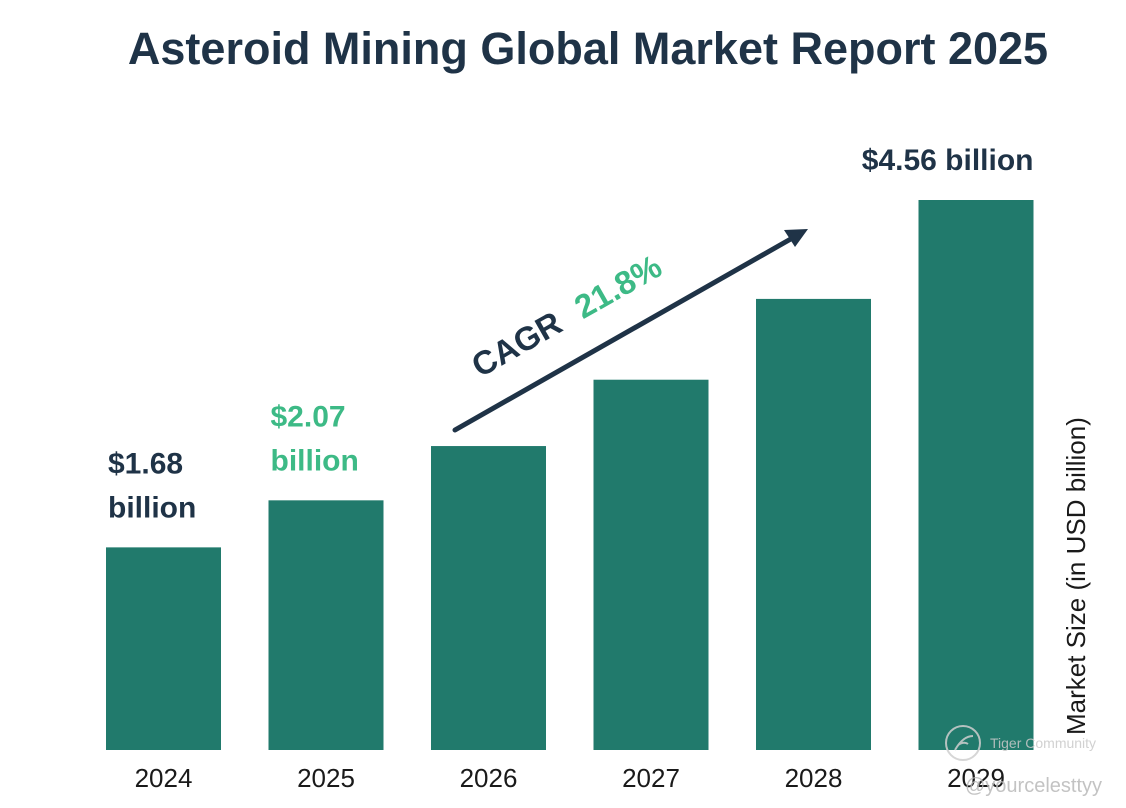  I want to click on data-label-2025-line-2: billion, so click(315, 460).